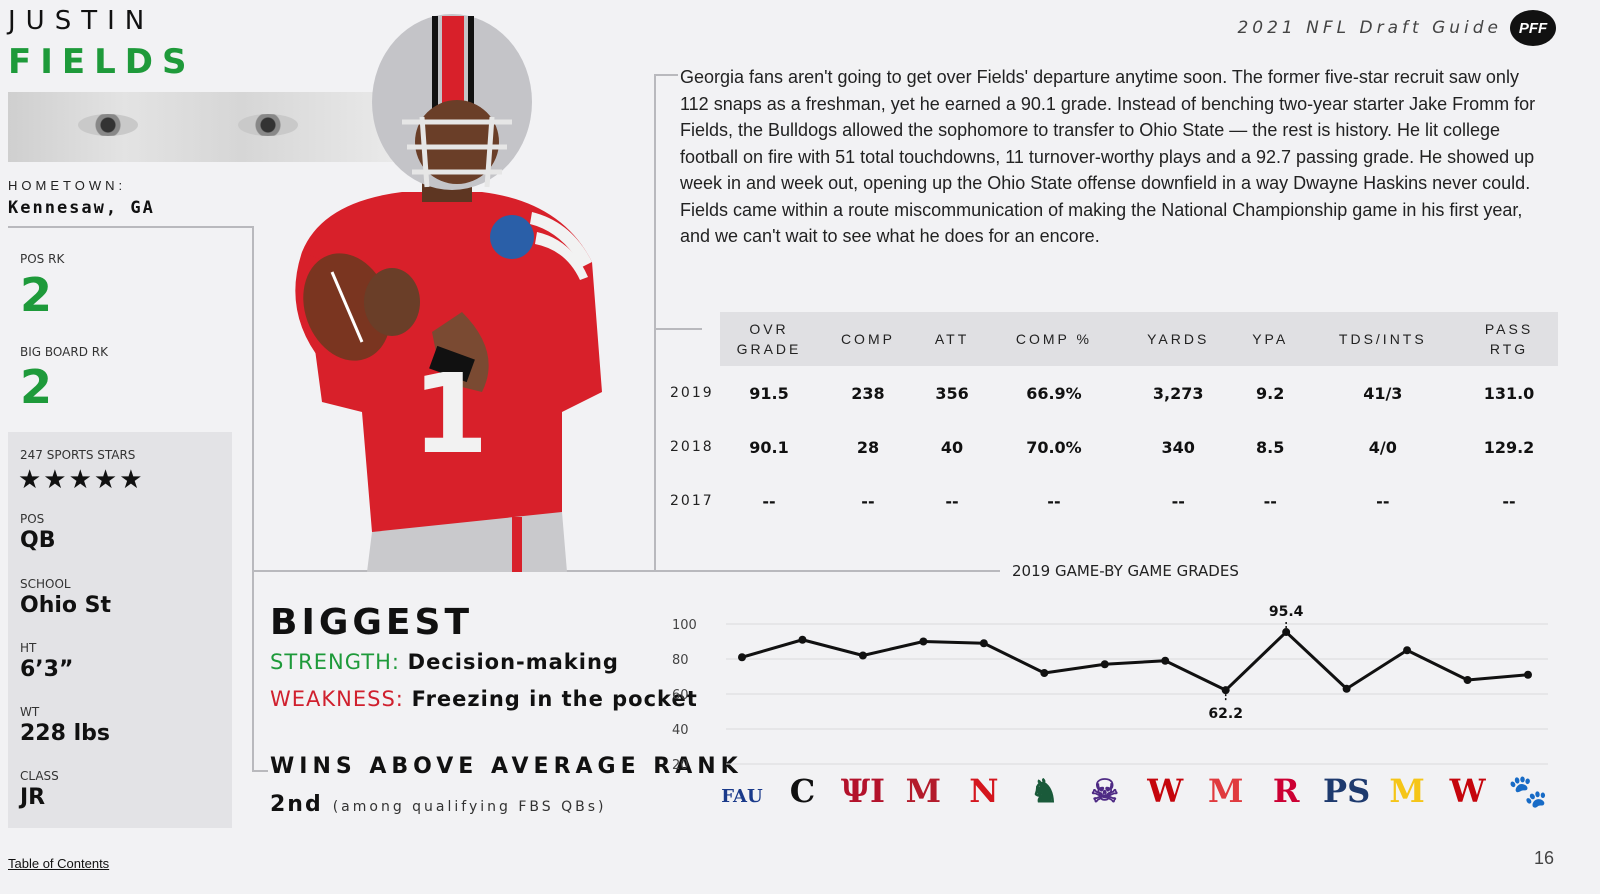 The image size is (1600, 894). What do you see at coordinates (65, 733) in the screenshot?
I see `wt-value: 228 lbs` at bounding box center [65, 733].